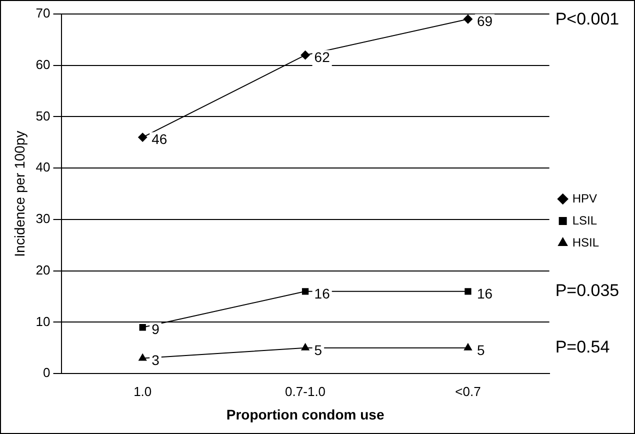 Image resolution: width=635 pixels, height=434 pixels. Describe the element at coordinates (43, 218) in the screenshot. I see `y-tick-label: 30` at that location.